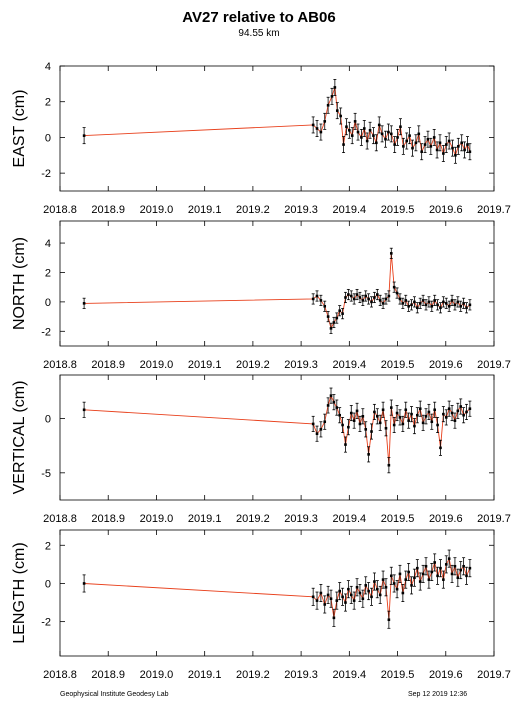 This screenshot has width=518, height=712. I want to click on north-xtick-label: 2019.7, so click(494, 365).